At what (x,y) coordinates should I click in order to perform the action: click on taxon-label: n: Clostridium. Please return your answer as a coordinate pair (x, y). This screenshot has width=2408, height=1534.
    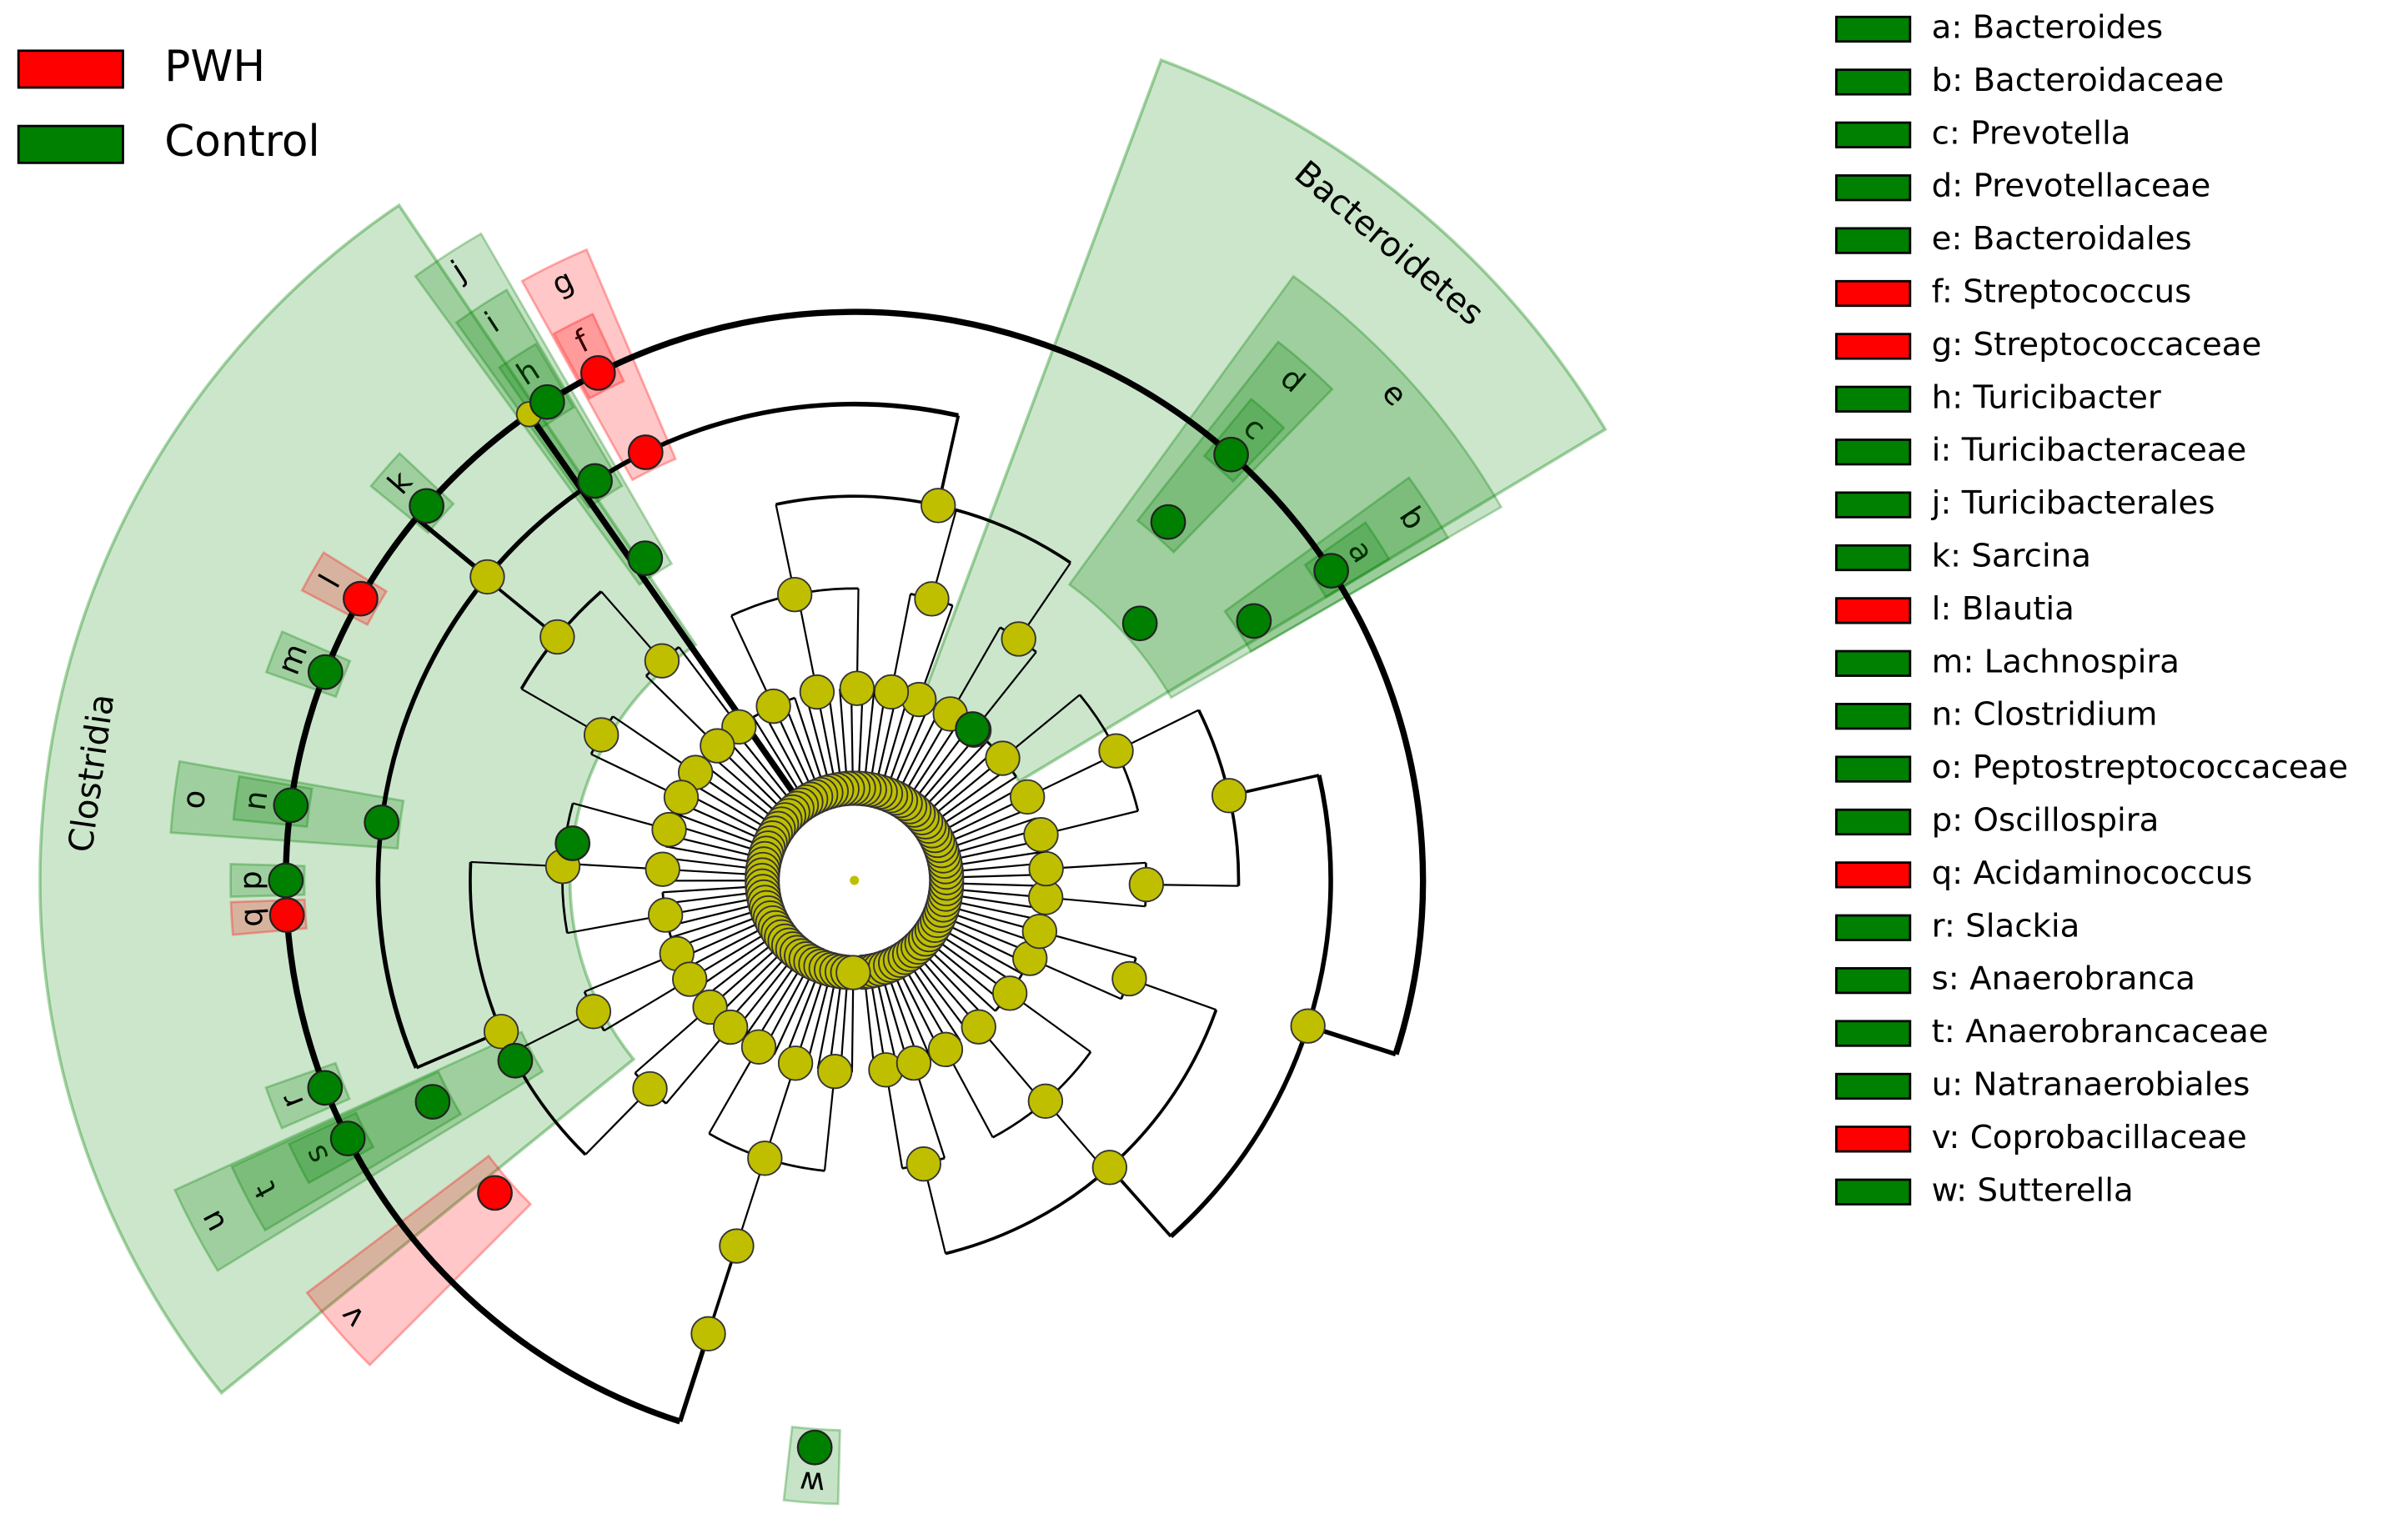
    Looking at the image, I should click on (2045, 715).